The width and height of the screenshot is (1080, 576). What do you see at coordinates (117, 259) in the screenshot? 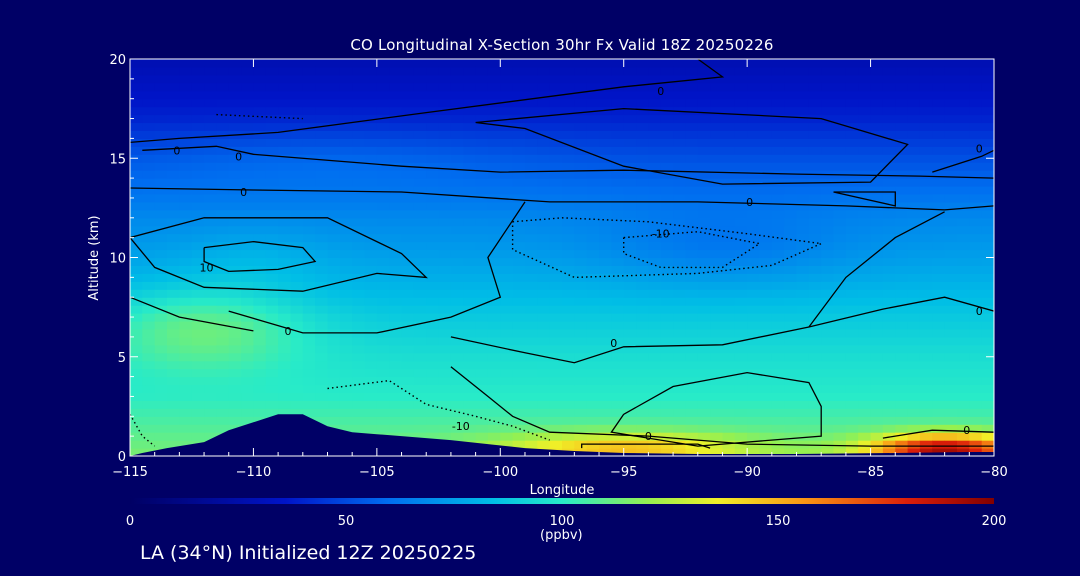
I see `y-tick-label: 10` at bounding box center [117, 259].